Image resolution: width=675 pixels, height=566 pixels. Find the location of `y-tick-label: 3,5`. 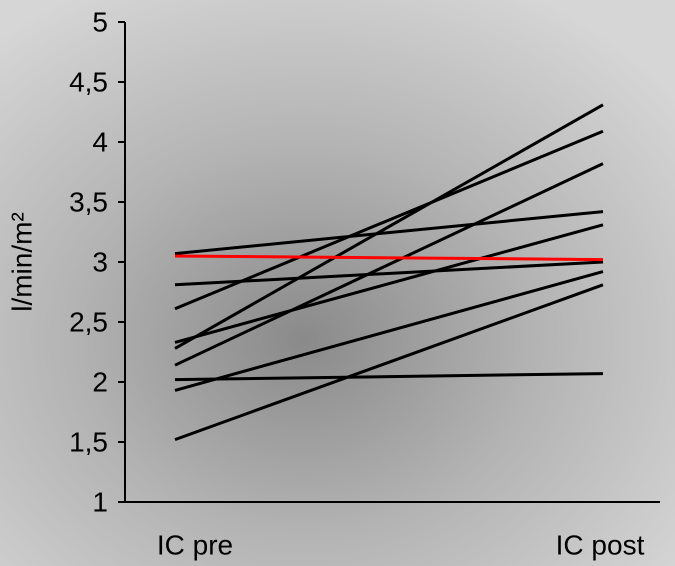

y-tick-label: 3,5 is located at coordinates (88, 201).